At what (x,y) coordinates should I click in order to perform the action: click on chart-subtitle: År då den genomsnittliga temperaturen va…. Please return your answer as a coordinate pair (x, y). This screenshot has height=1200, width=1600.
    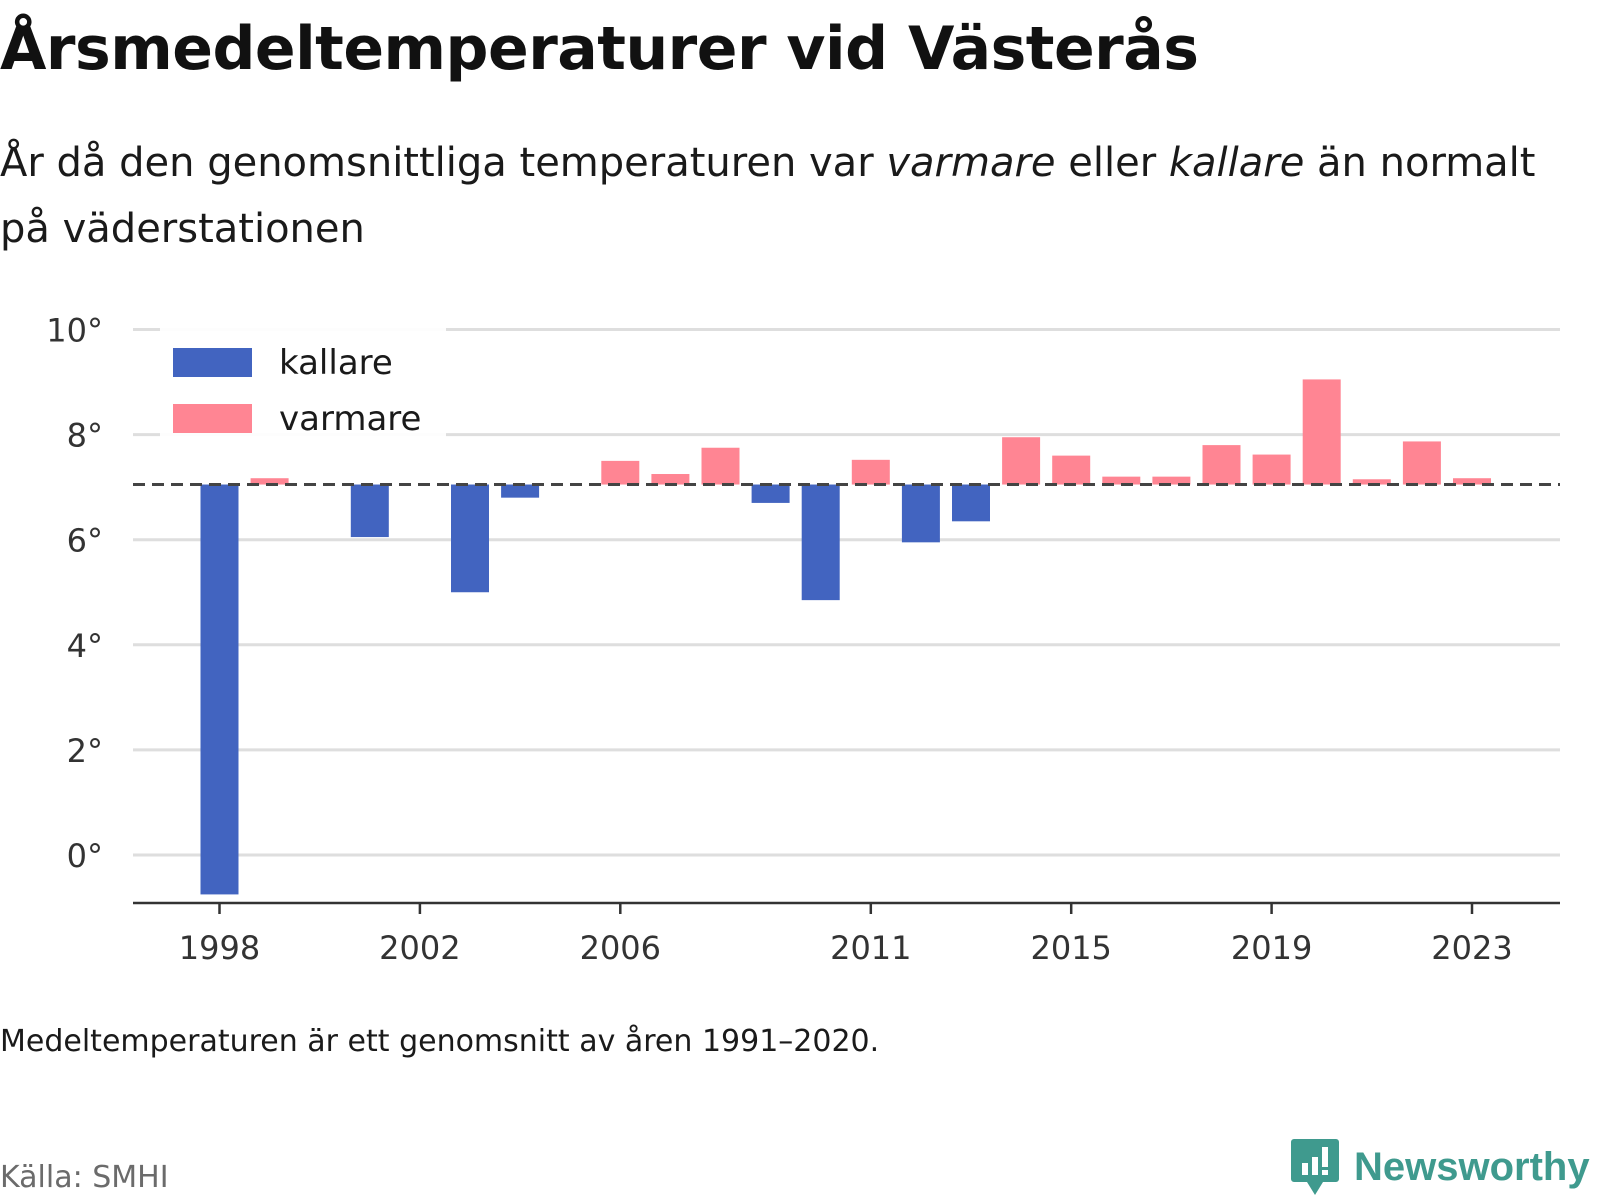
    Looking at the image, I should click on (770, 196).